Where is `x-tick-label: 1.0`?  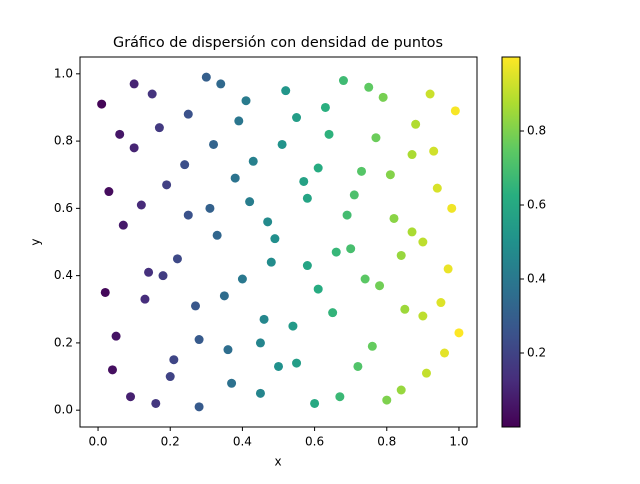 x-tick-label: 1.0 is located at coordinates (458, 442).